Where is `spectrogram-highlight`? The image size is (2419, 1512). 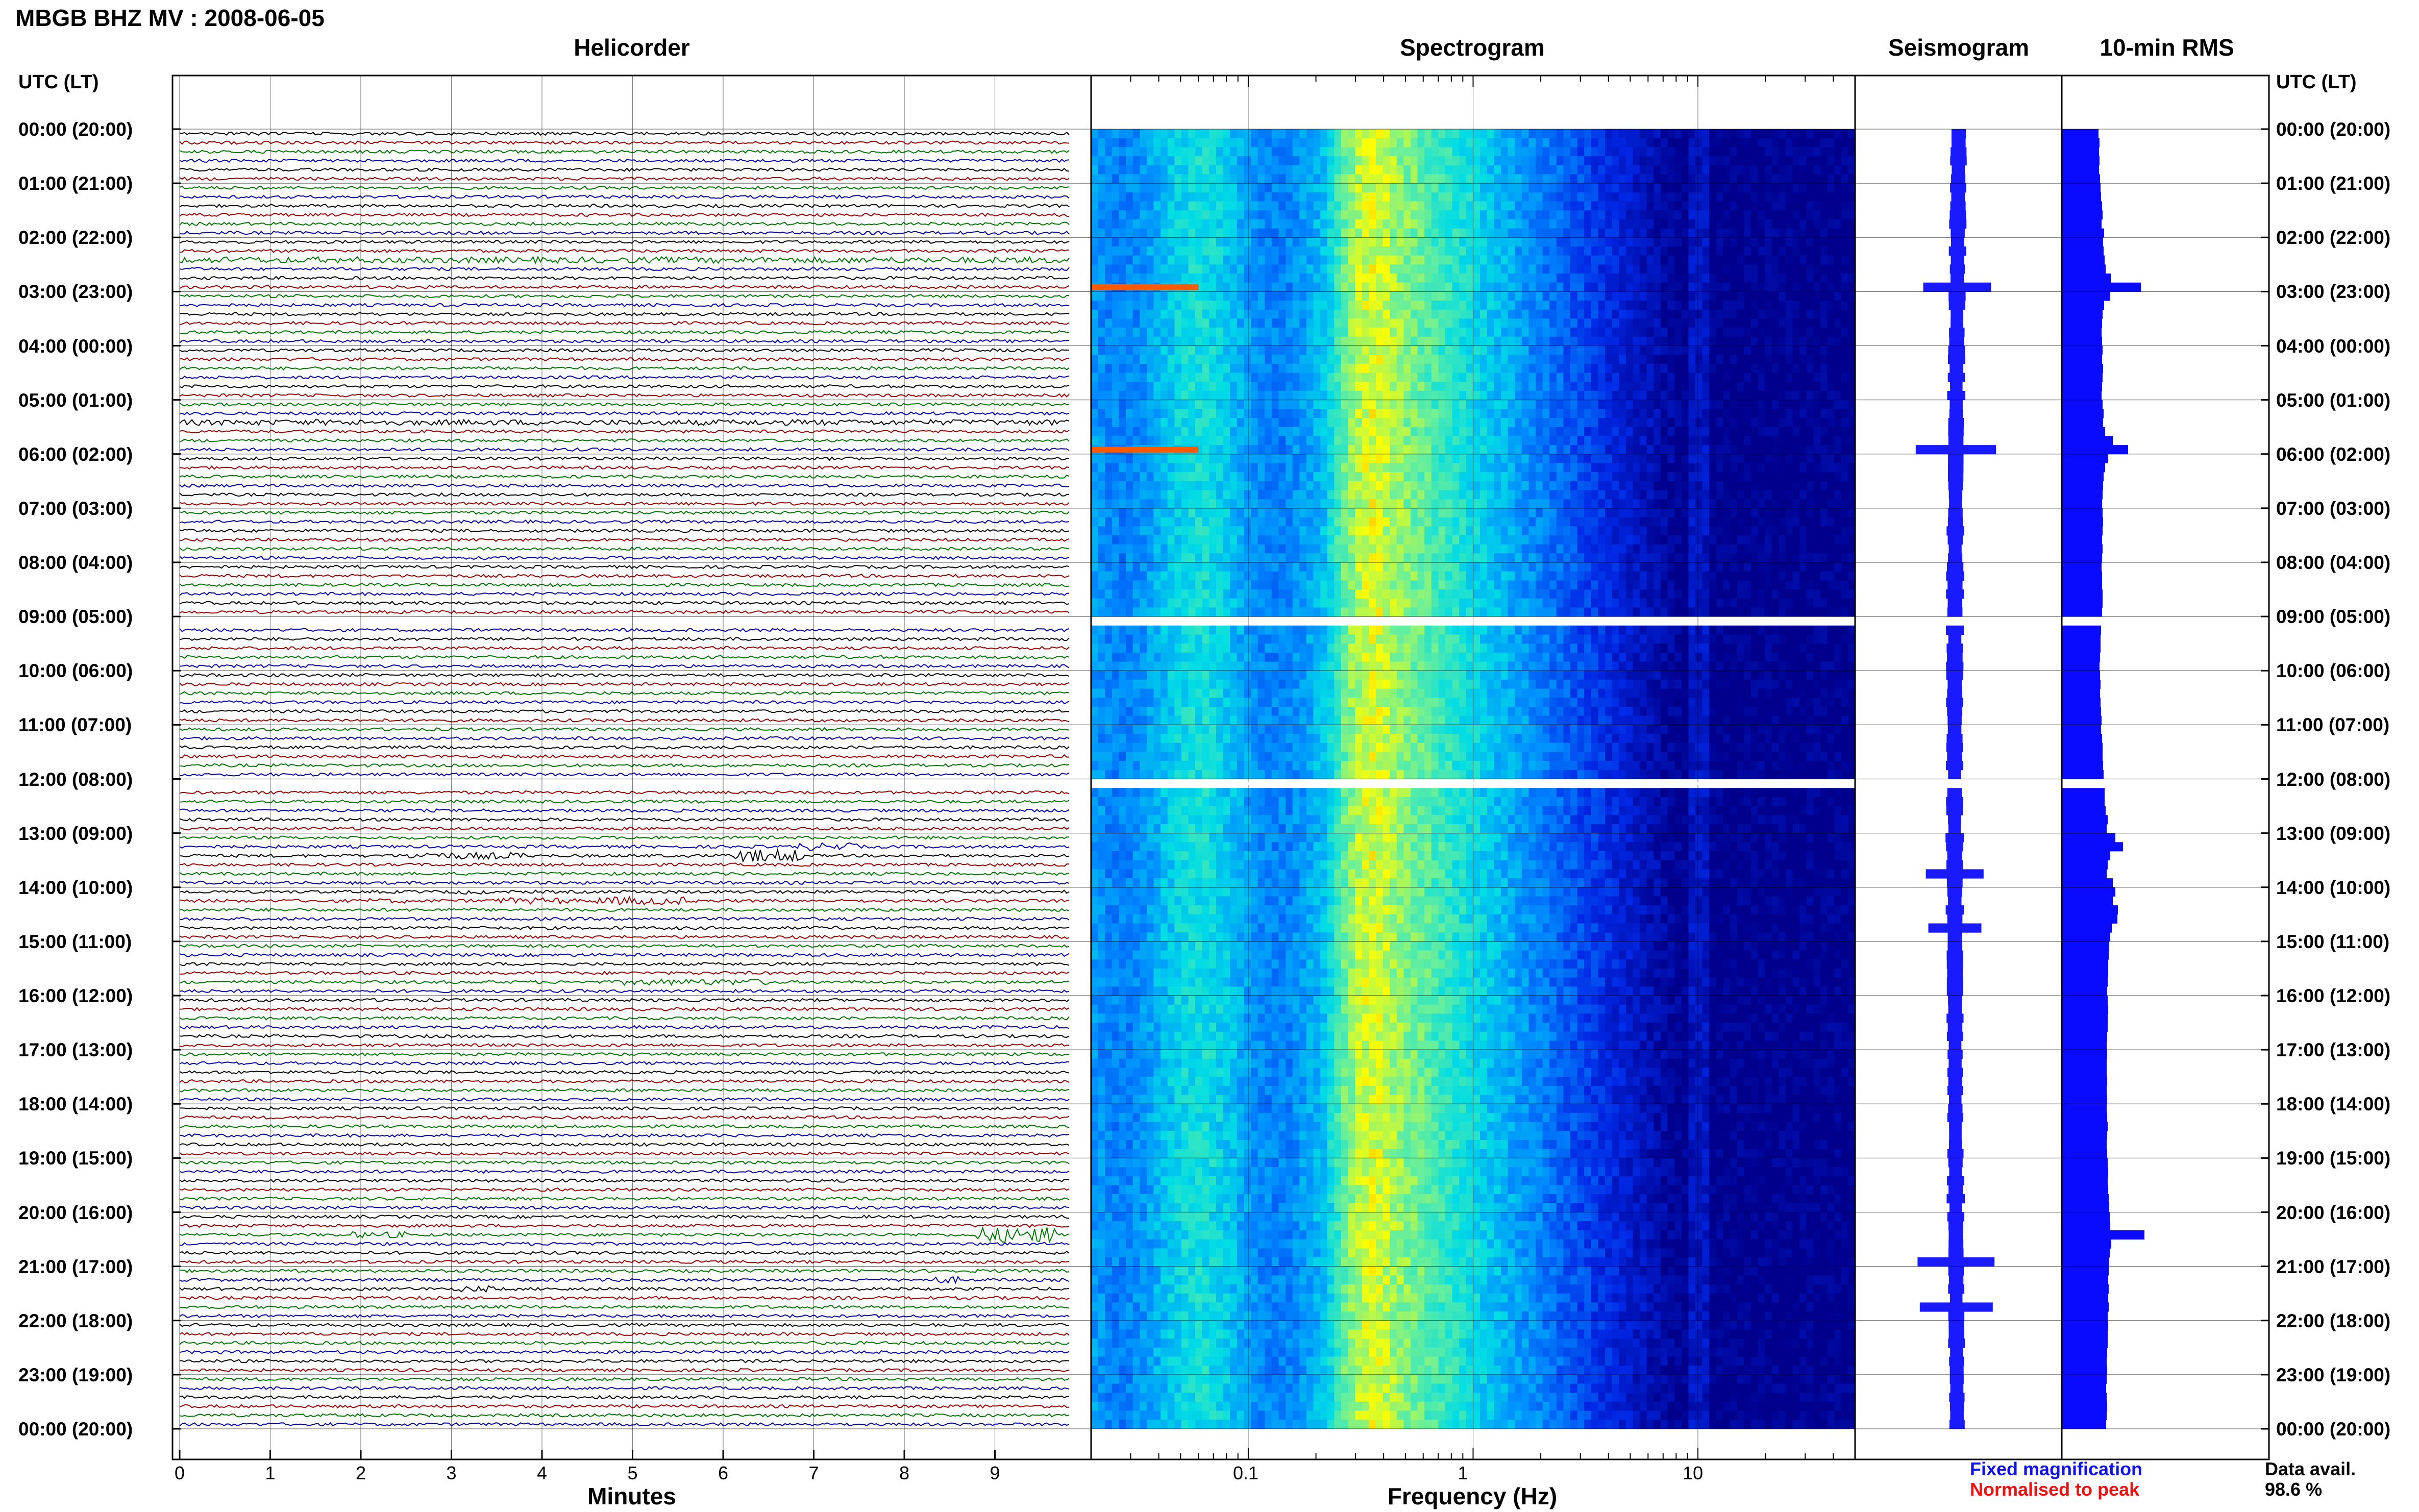
spectrogram-highlight is located at coordinates (1144, 287).